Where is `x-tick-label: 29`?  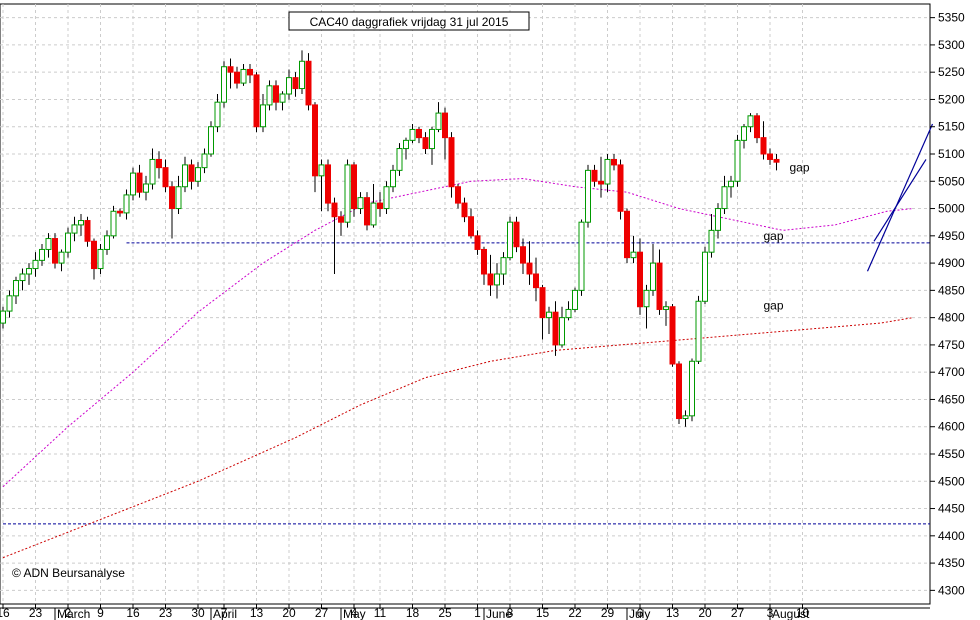 x-tick-label: 29 is located at coordinates (608, 613).